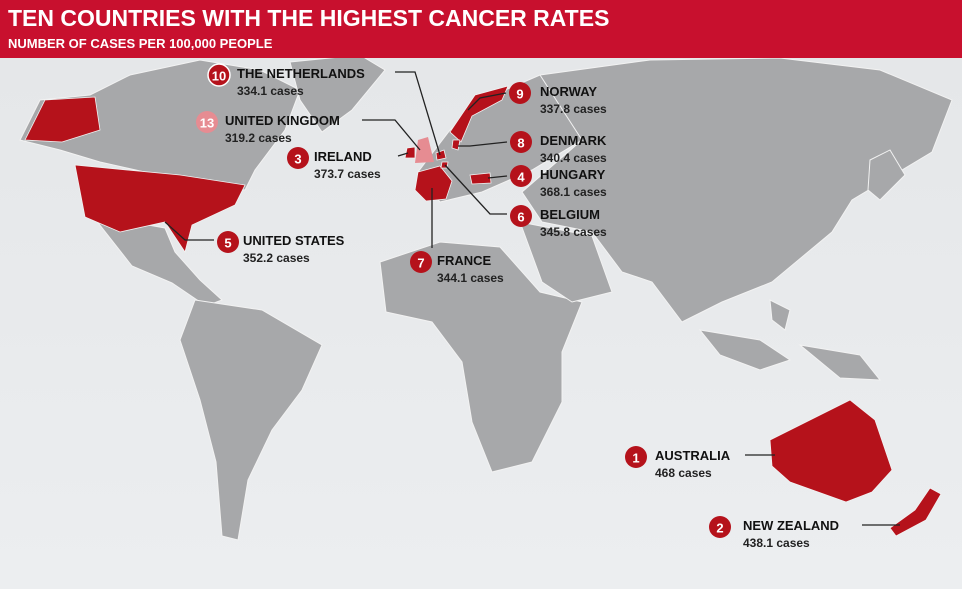 The height and width of the screenshot is (589, 962). I want to click on rank-number: 4, so click(521, 177).